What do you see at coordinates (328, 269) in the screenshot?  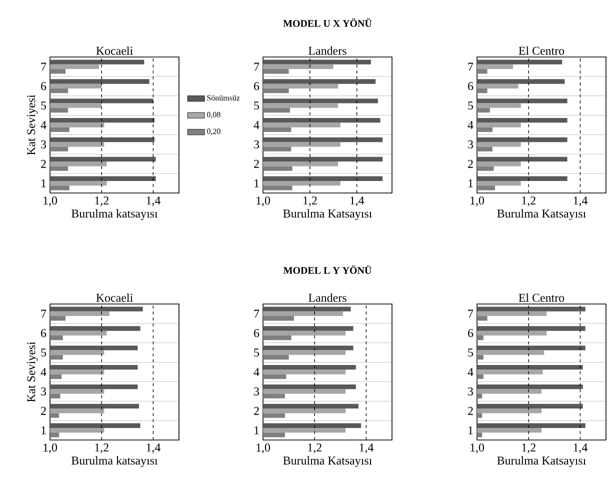 I see `chart-subtitle: MODEL L Y YÖNÜ` at bounding box center [328, 269].